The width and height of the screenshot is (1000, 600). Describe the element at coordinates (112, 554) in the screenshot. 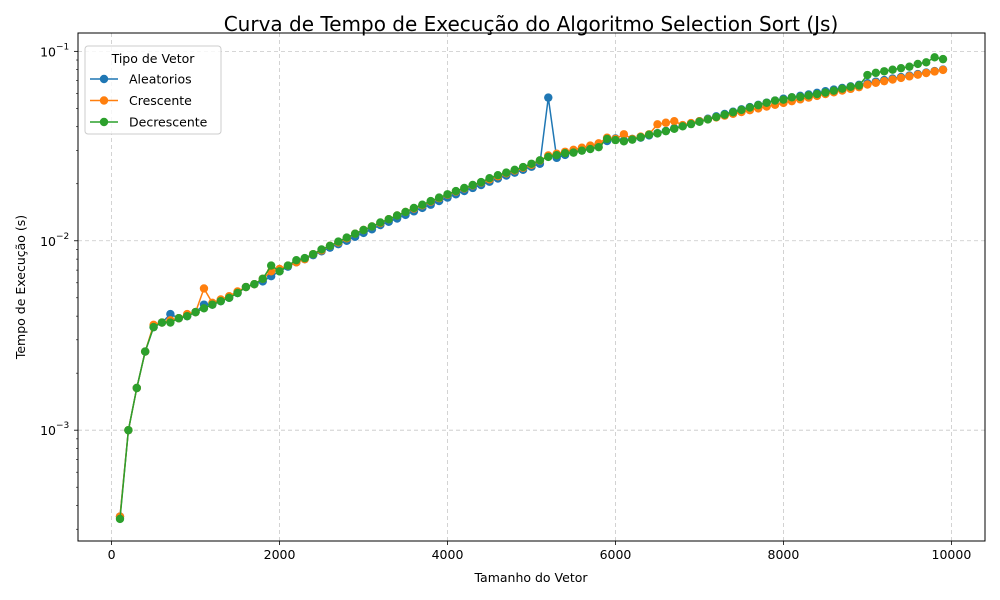

I see `x-tick-label: 0` at that location.